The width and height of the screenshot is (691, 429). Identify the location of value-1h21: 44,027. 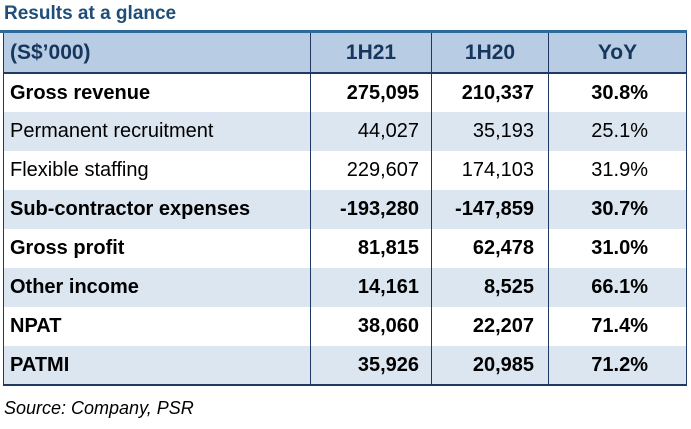
(371, 131).